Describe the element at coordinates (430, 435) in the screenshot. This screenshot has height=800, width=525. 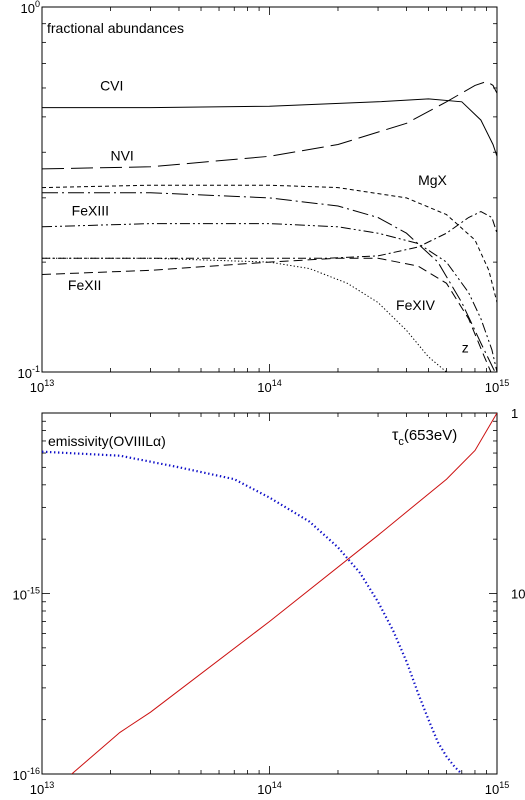
I see `tau-energy: (653eV)` at that location.